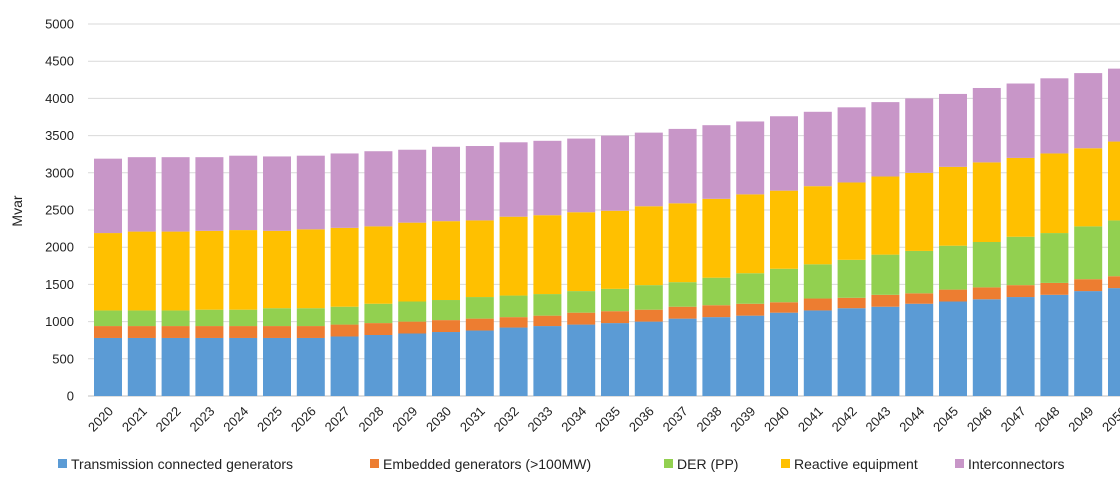  What do you see at coordinates (59, 61) in the screenshot?
I see `y-tick-label: 4500` at bounding box center [59, 61].